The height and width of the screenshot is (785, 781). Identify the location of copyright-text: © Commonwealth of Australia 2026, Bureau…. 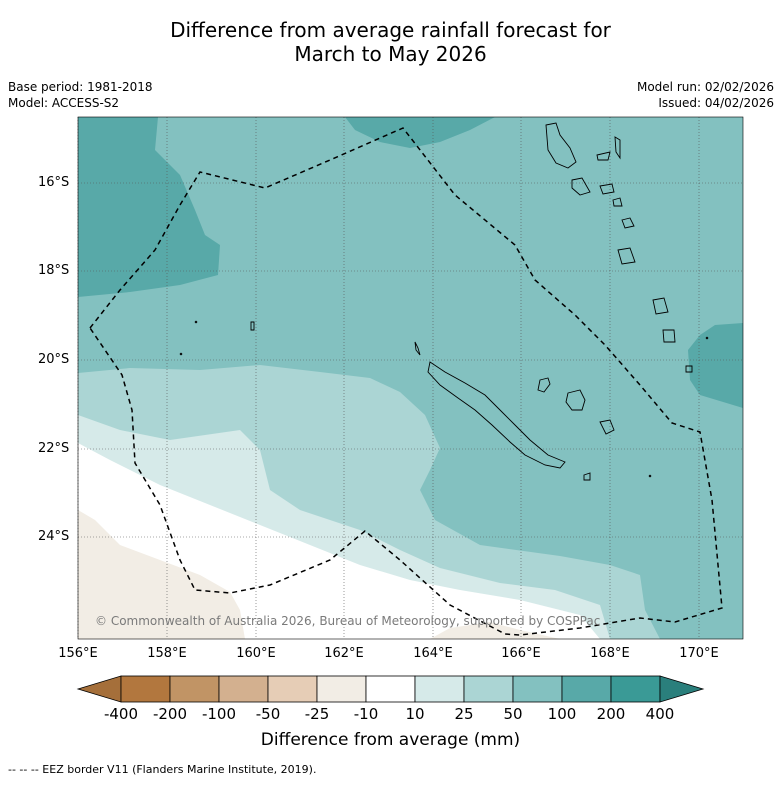
(348, 621).